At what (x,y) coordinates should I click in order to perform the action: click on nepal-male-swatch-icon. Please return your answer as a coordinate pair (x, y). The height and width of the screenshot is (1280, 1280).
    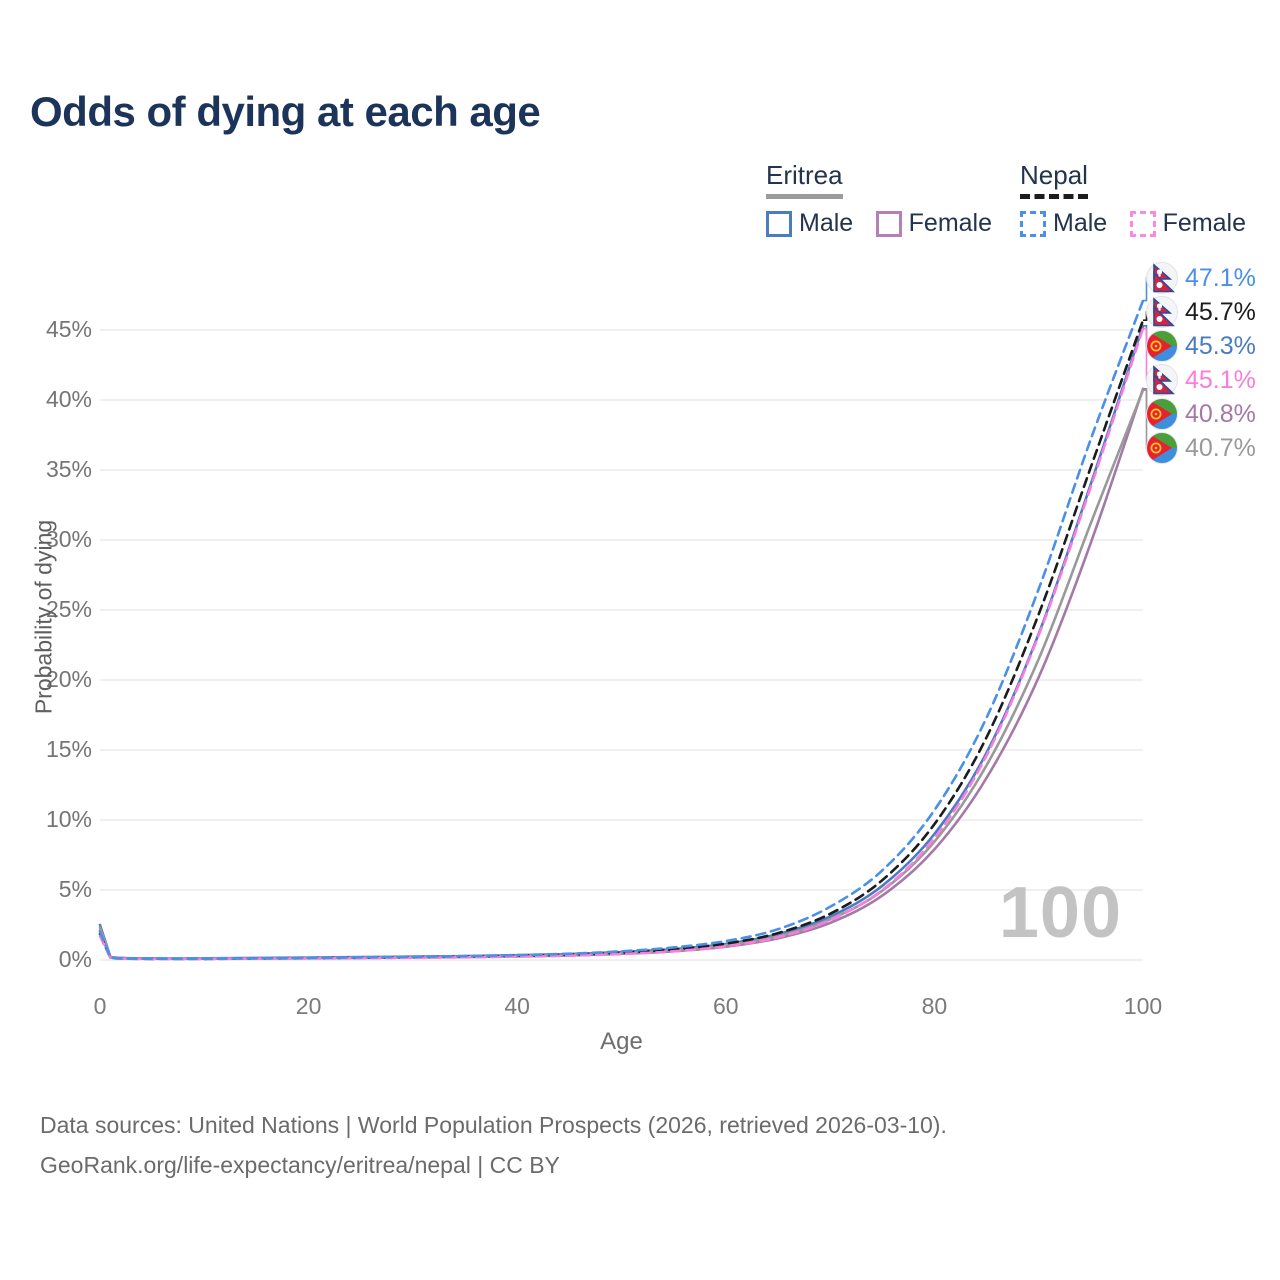
    Looking at the image, I should click on (1033, 223).